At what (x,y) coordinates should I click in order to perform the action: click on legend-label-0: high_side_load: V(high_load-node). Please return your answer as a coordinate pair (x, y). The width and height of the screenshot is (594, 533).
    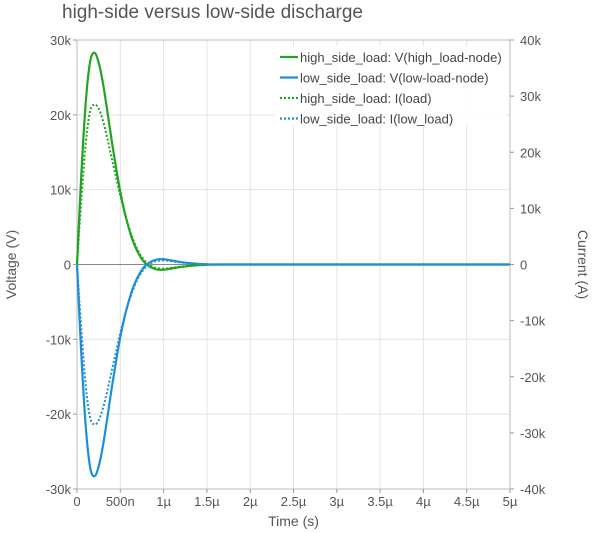
    Looking at the image, I should click on (401, 57).